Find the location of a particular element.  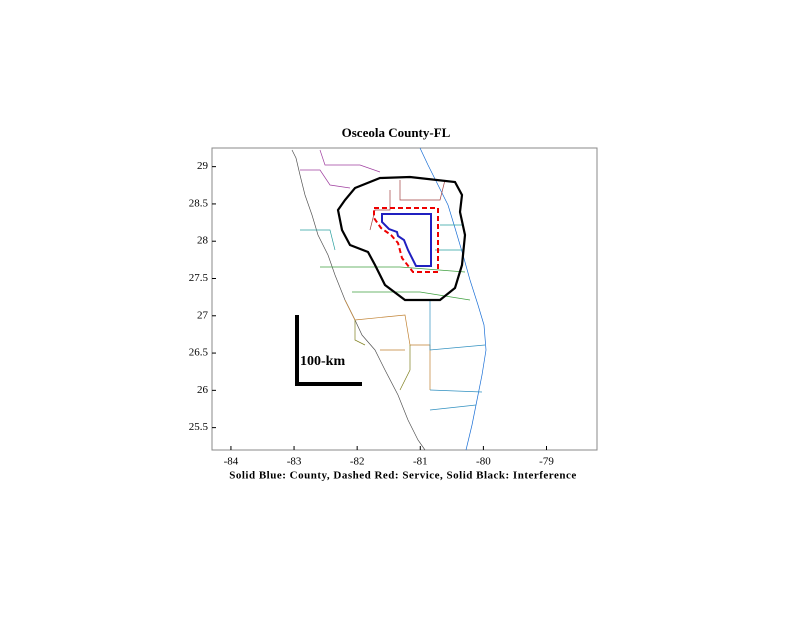

basemap is located at coordinates (389, 299).